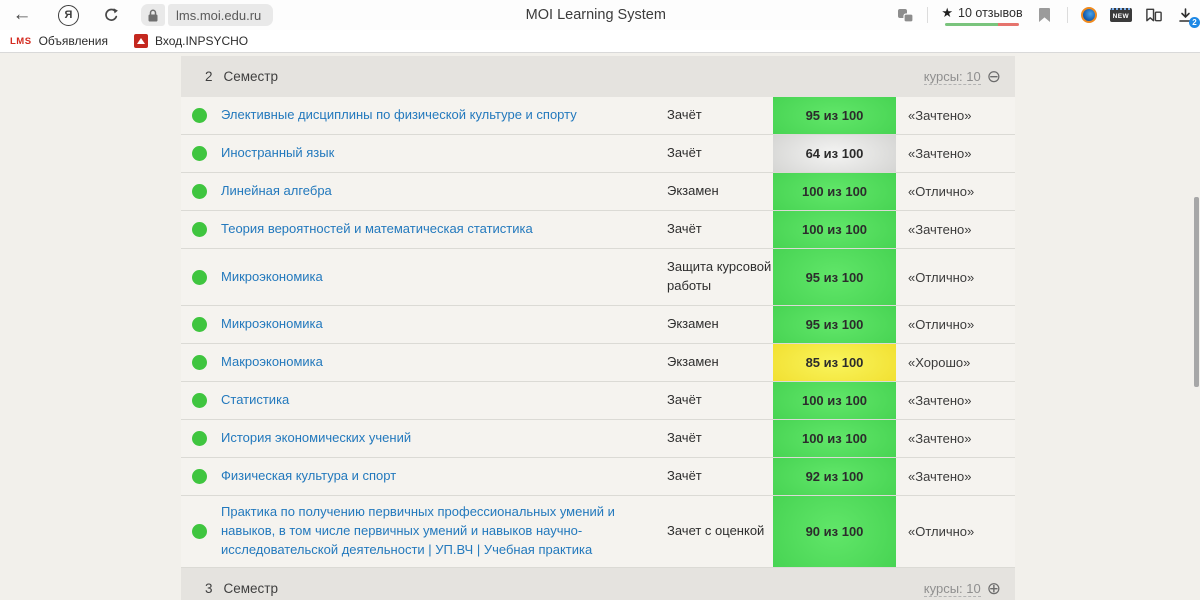  What do you see at coordinates (309, 476) in the screenshot?
I see `course-link: Физическая культура и спорт` at bounding box center [309, 476].